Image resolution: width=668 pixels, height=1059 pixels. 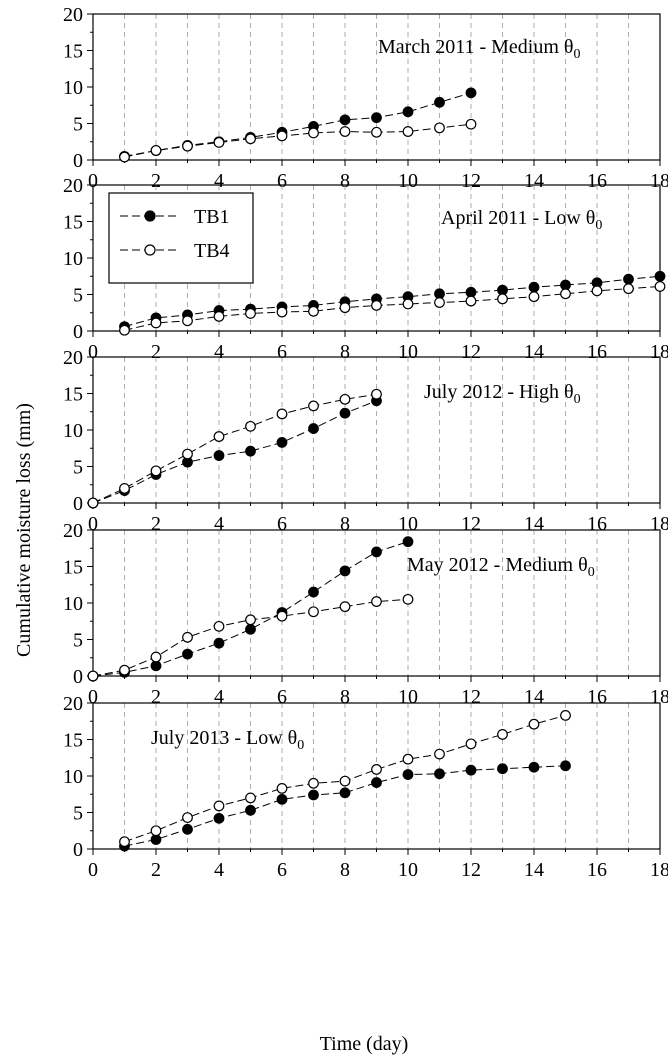 What do you see at coordinates (234, 448) in the screenshot?
I see `series-line-tb4` at bounding box center [234, 448].